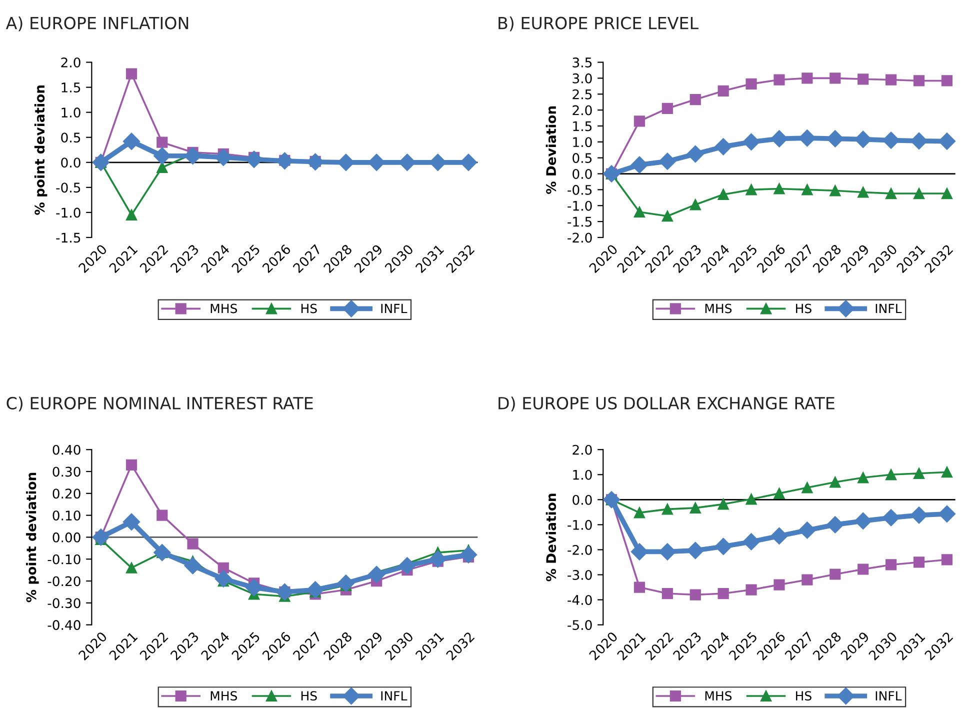  What do you see at coordinates (66, 493) in the screenshot?
I see `y-tick-label: 0.20` at bounding box center [66, 493].